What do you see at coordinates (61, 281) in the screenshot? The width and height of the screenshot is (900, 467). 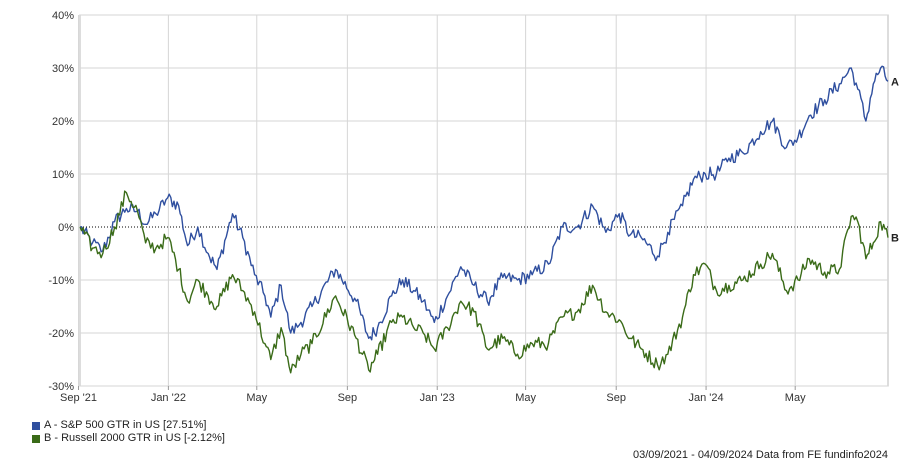 I see `y-tick-label: -10%` at bounding box center [61, 281].